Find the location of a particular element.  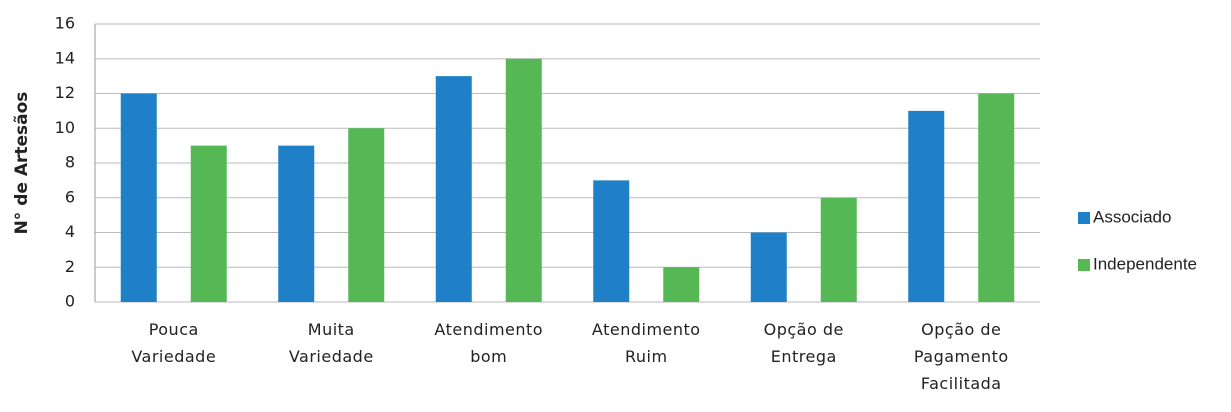

x-tick-label: Atendimento Ruim is located at coordinates (646, 343).